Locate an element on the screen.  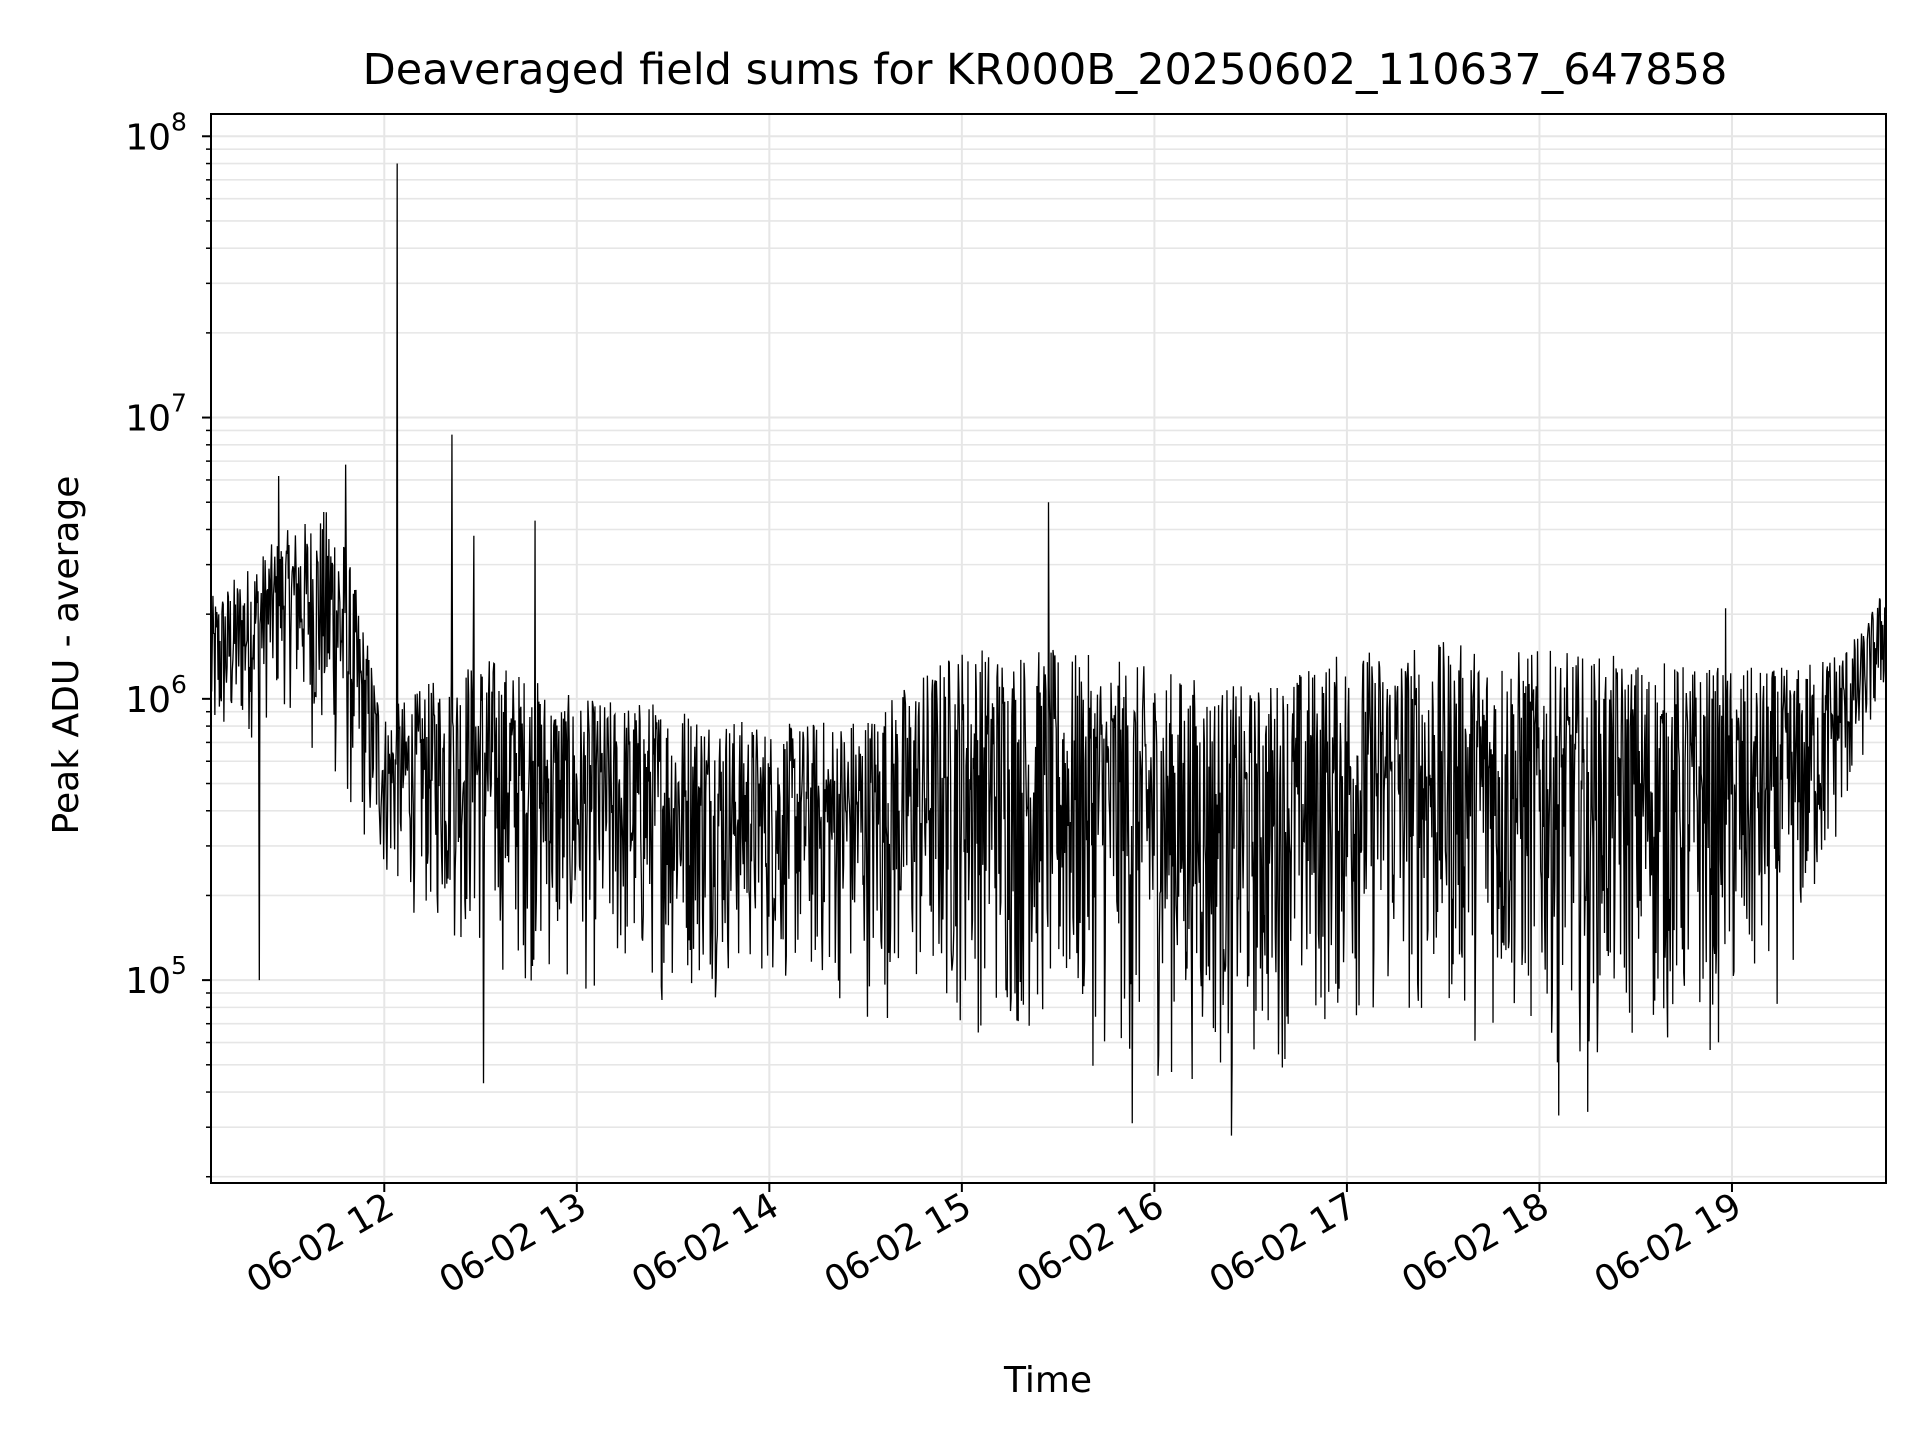
y-tick-exponent: 6 is located at coordinates (179, 684).